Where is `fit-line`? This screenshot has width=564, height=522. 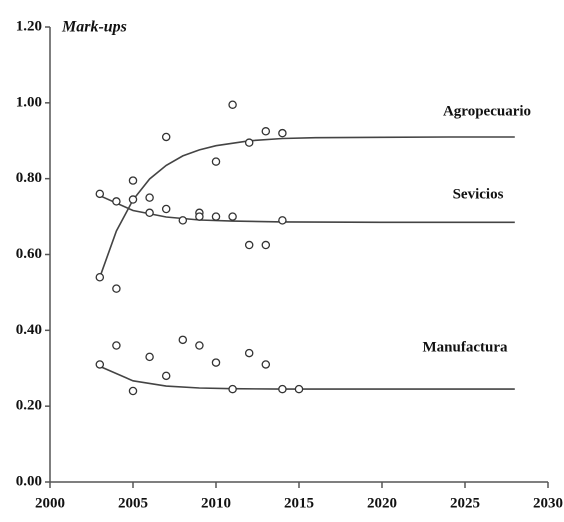 fit-line is located at coordinates (307, 377).